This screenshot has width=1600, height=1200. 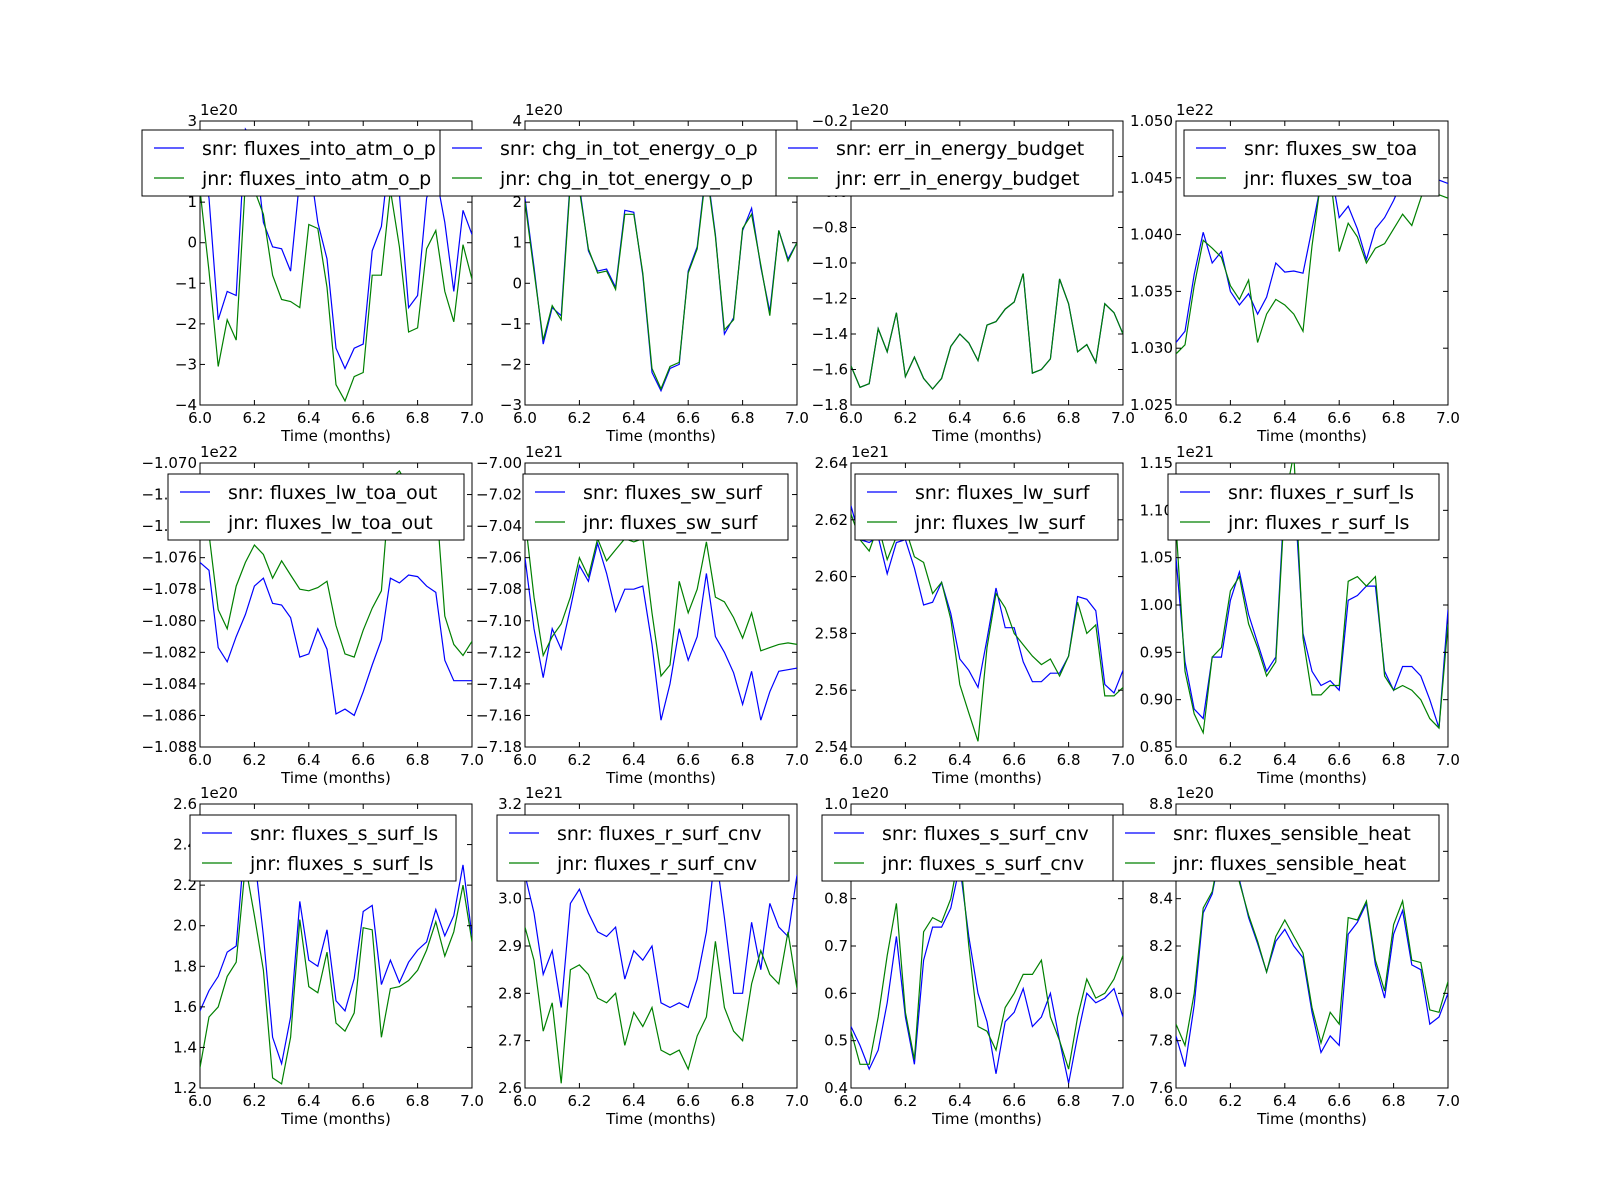 I want to click on y-tick-label: 3.2, so click(x=510, y=804).